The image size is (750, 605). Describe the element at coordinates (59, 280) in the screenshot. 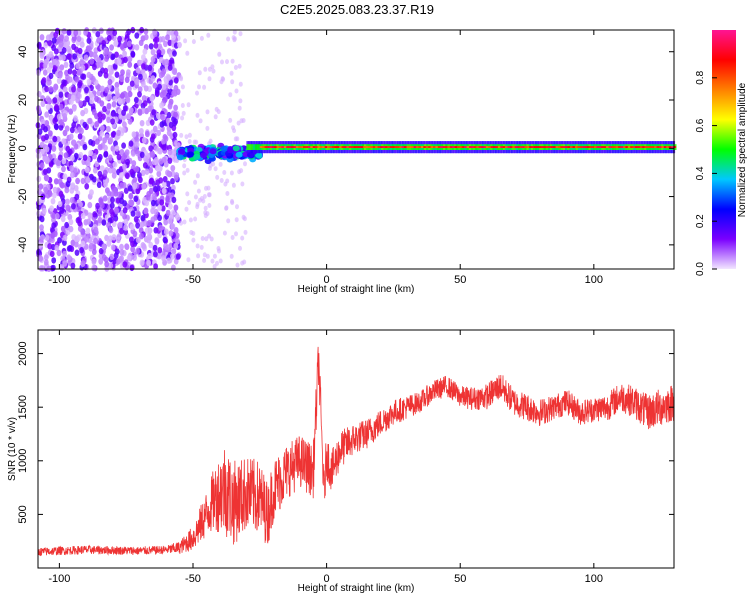

I see `x-tick-label: -100` at that location.